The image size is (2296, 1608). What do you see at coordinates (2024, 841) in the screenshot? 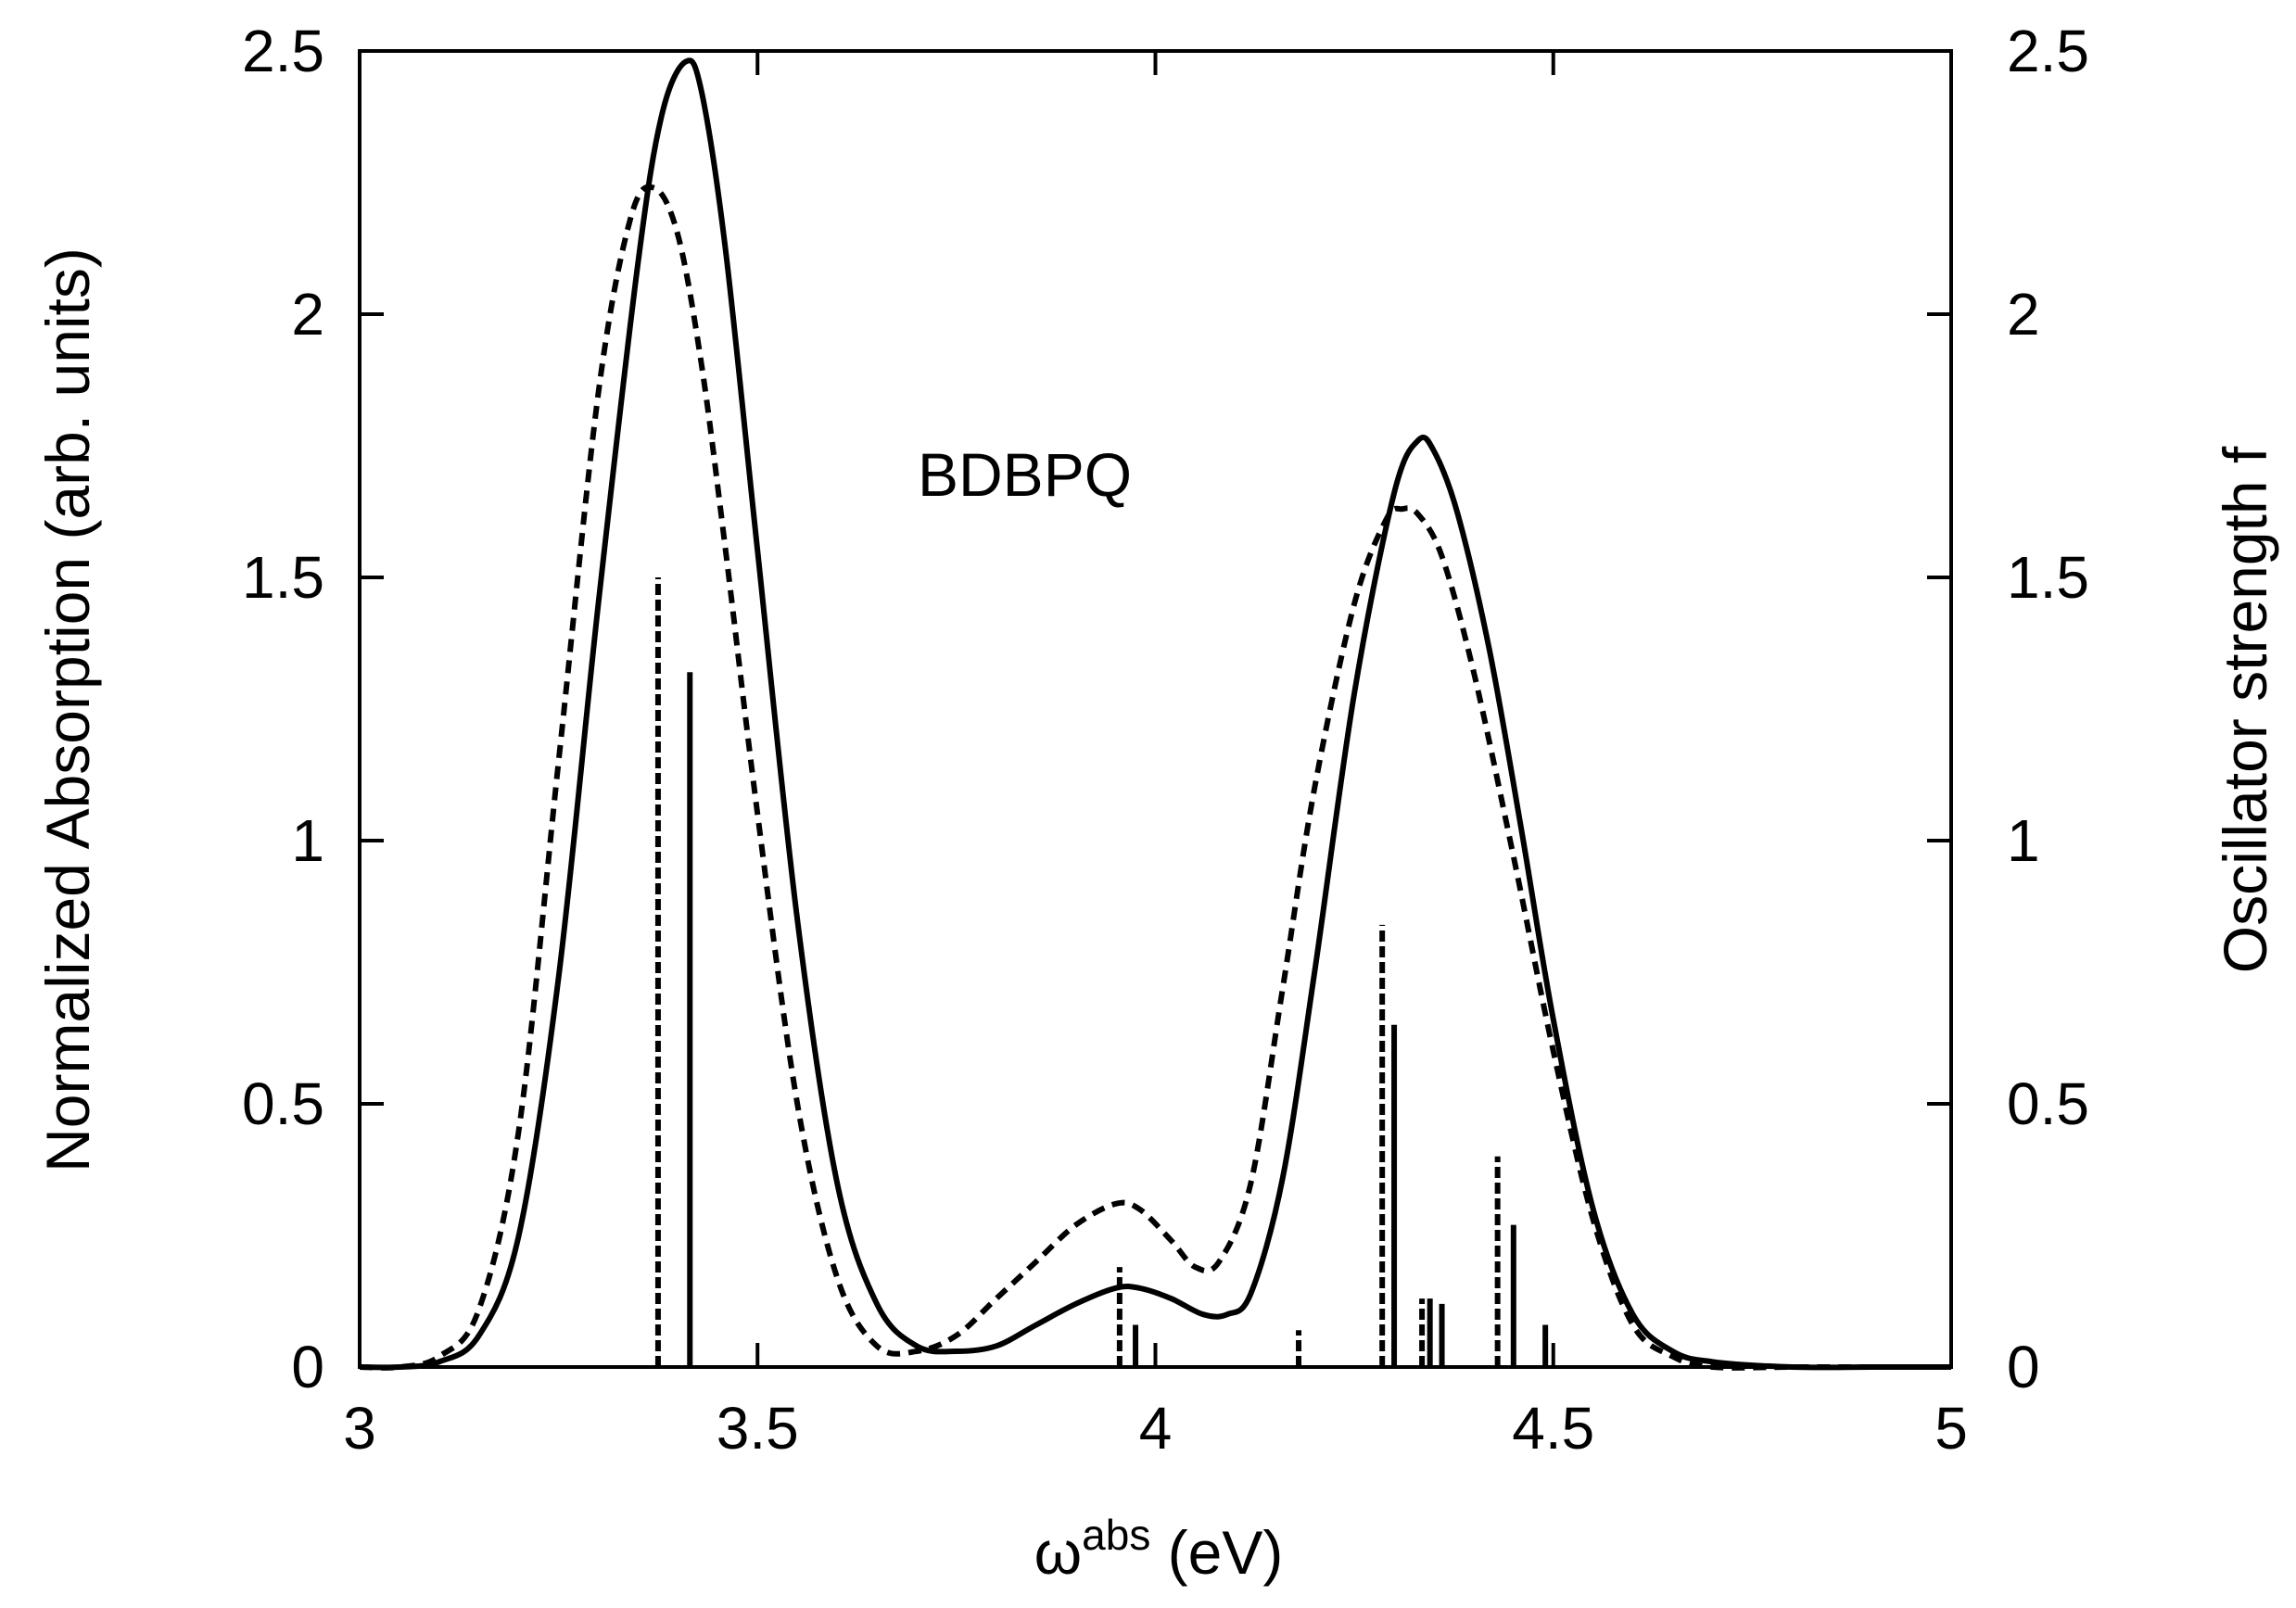
I see `y2-tick-label: 1` at bounding box center [2024, 841].